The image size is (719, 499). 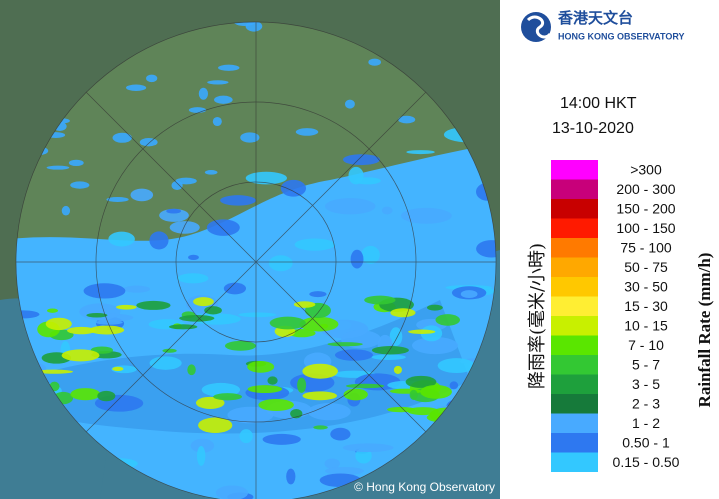 What do you see at coordinates (704, 330) in the screenshot?
I see `legend-title-english: Rainfall Rate (mm/h)` at bounding box center [704, 330].